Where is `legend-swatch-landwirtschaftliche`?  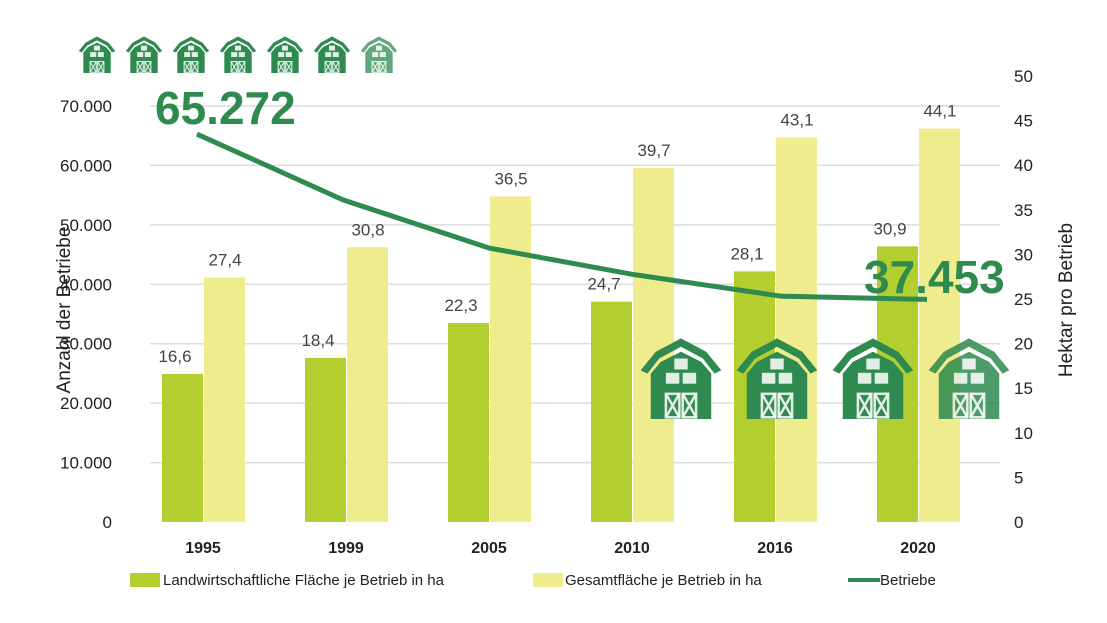
legend-swatch-landwirtschaftliche is located at coordinates (145, 580).